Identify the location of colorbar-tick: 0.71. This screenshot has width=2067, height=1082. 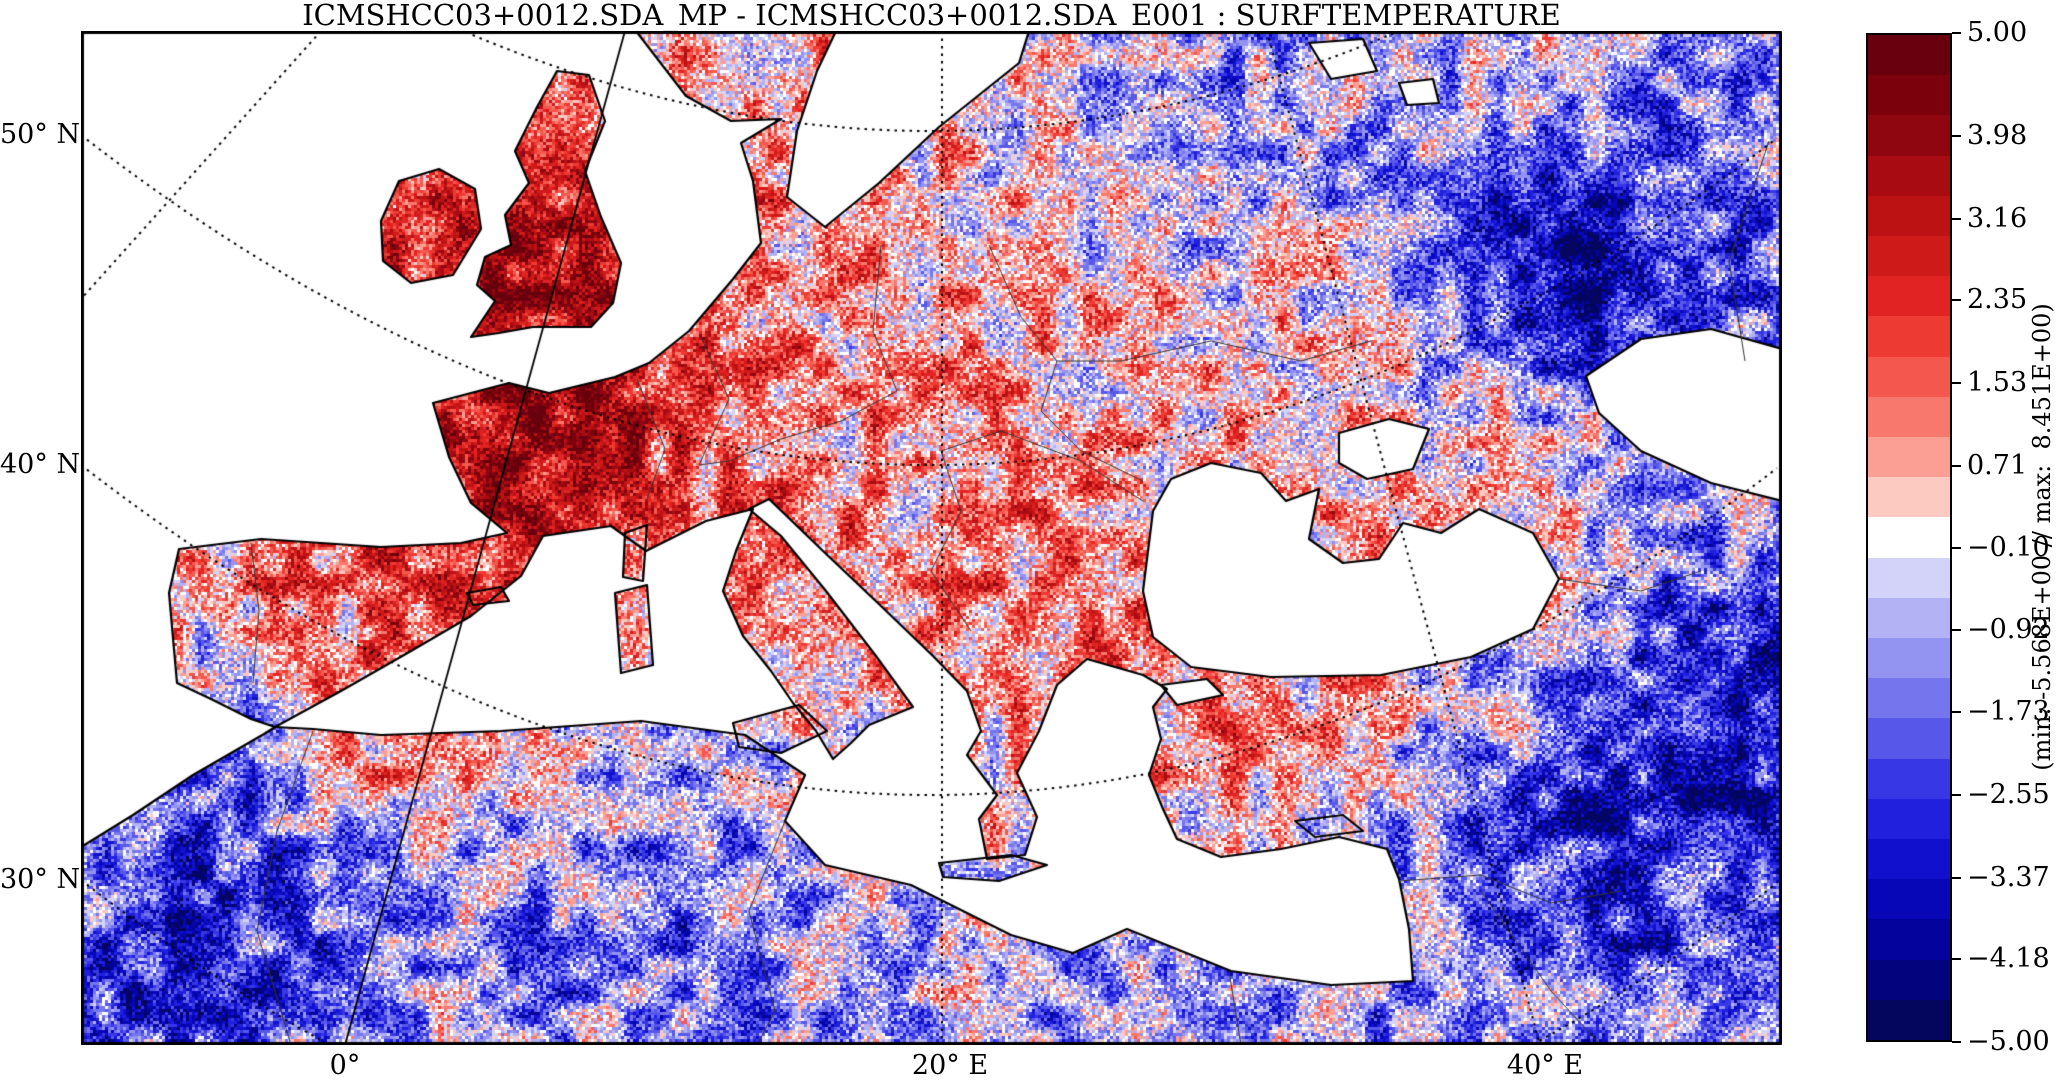
(1997, 465).